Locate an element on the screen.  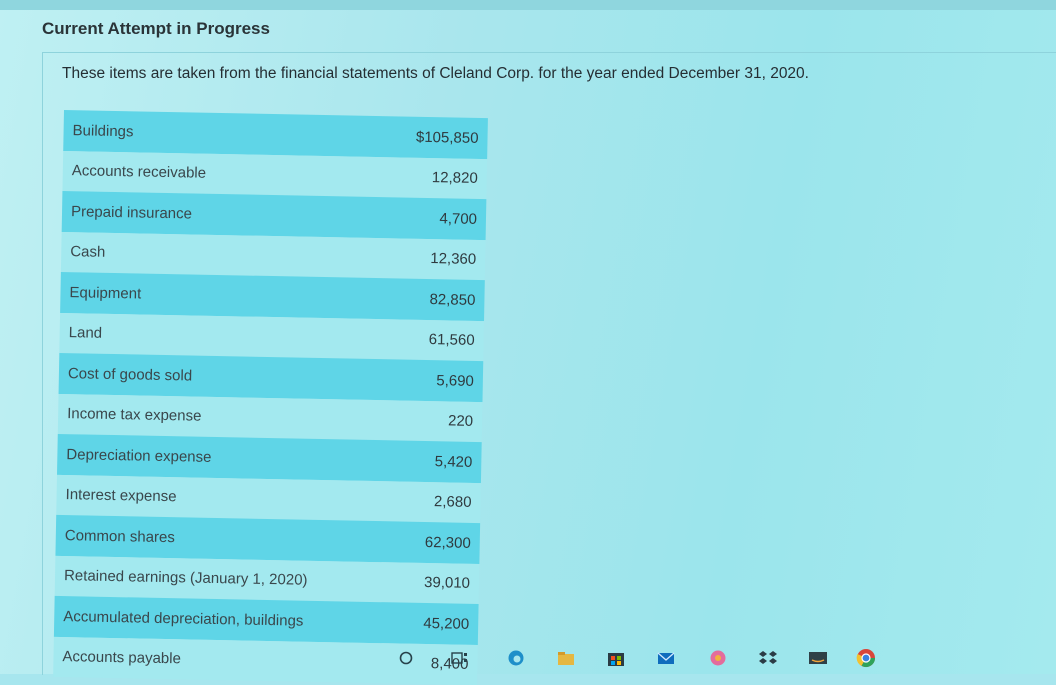
dropbox-icon is located at coordinates (768, 658).